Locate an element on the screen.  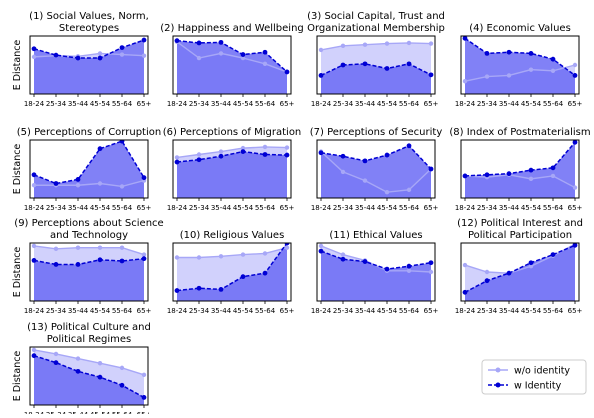
subplot-title: and Technology is located at coordinates (89, 235).